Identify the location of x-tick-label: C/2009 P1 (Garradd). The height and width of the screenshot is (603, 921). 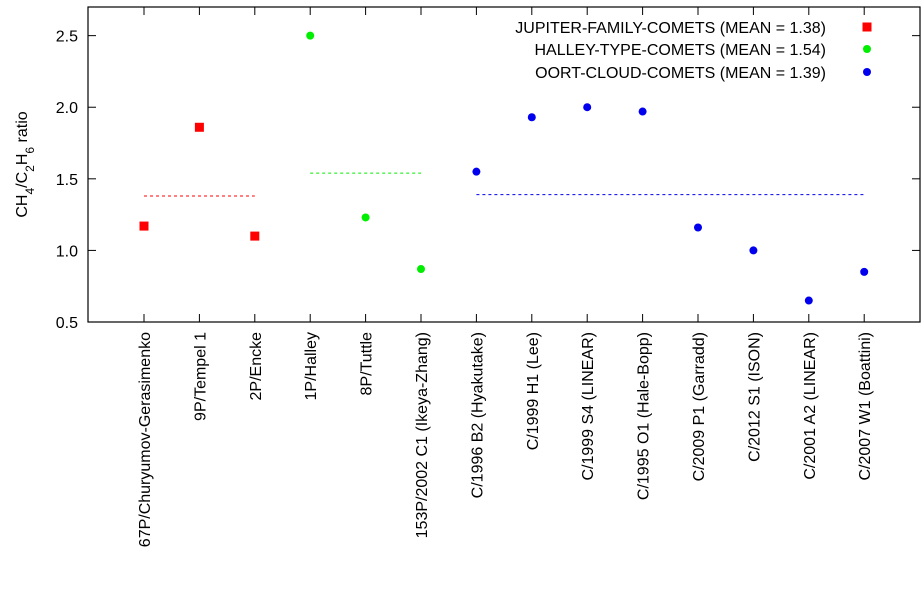
(699, 406).